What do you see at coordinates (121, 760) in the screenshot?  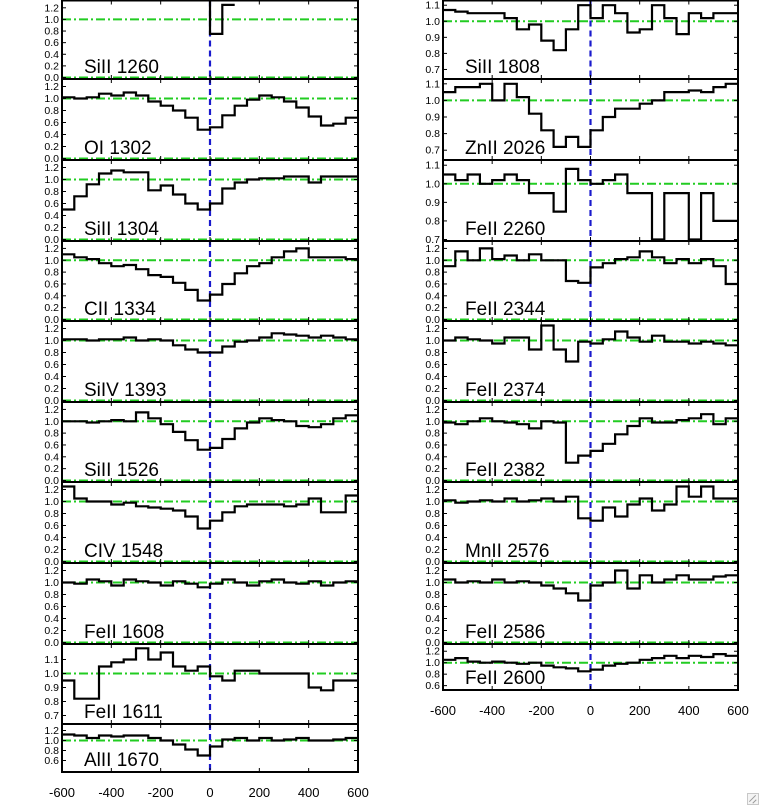 I see `ion-label: AlII 1670` at bounding box center [121, 760].